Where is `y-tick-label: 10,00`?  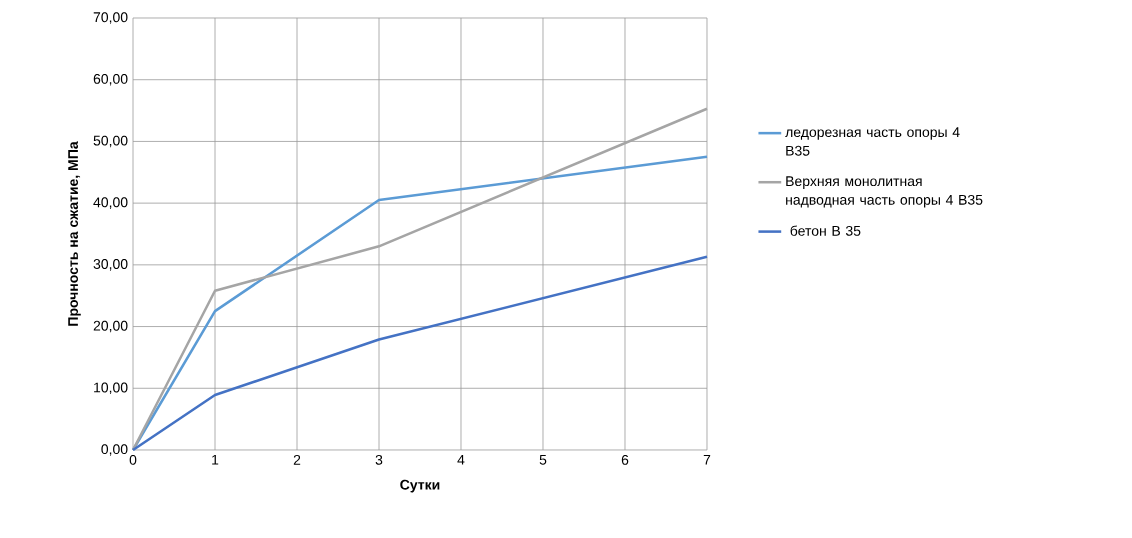 y-tick-label: 10,00 is located at coordinates (111, 388).